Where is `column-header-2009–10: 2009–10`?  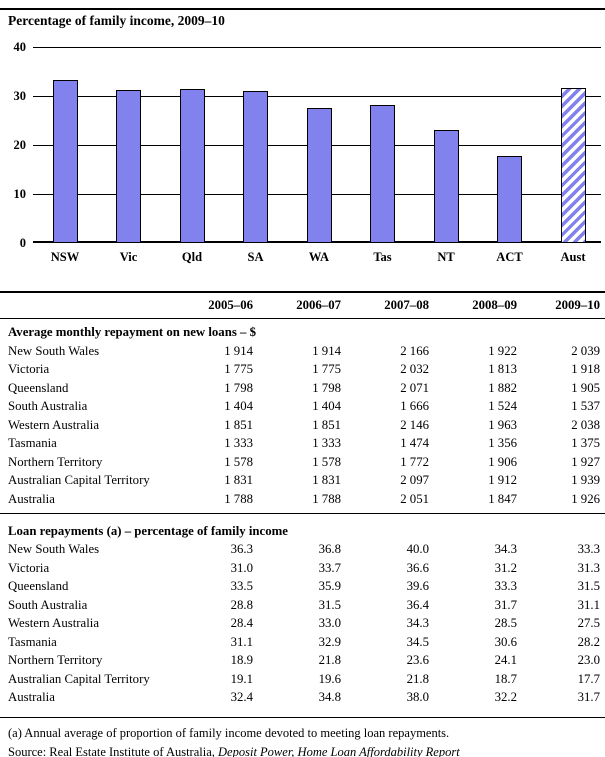 column-header-2009–10: 2009–10 is located at coordinates (561, 305).